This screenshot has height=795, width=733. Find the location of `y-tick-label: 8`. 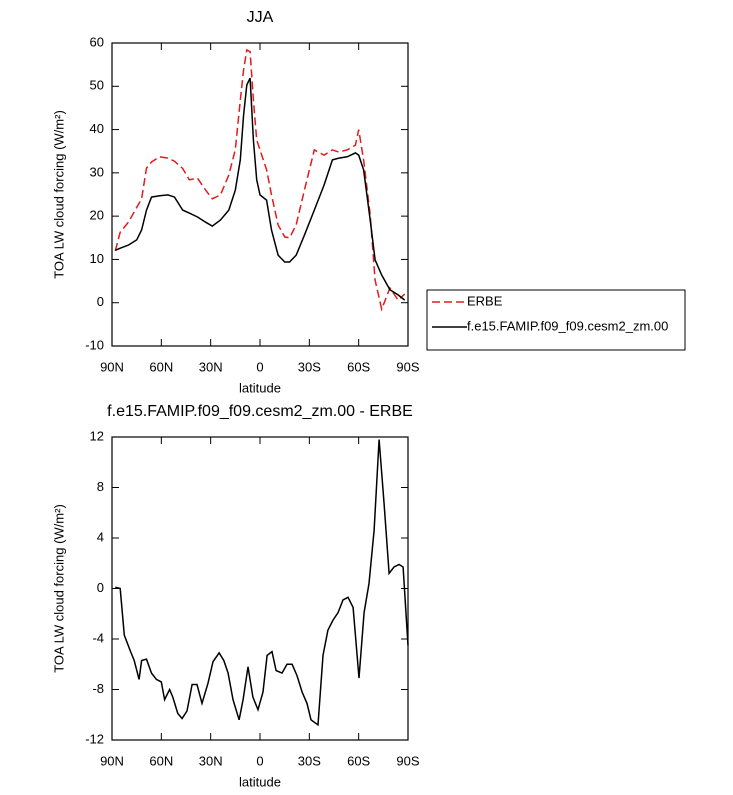

y-tick-label: 8 is located at coordinates (100, 486).